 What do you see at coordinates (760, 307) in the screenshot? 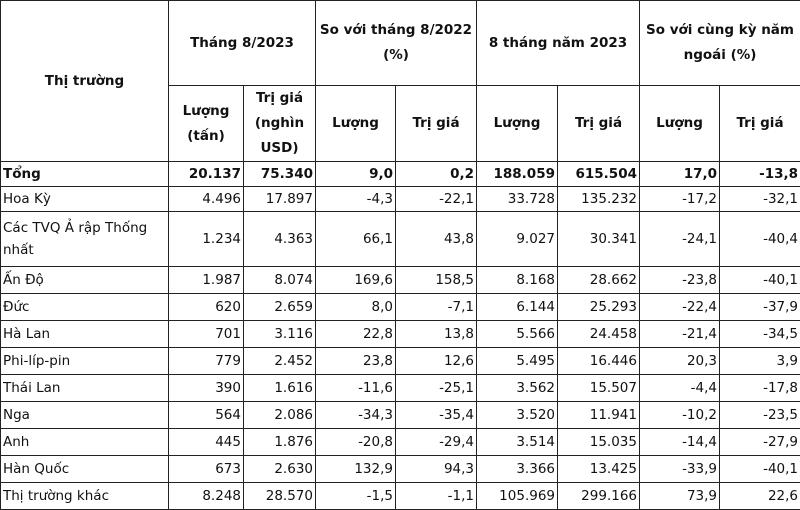
I see `cell-value: -37,9` at bounding box center [760, 307].